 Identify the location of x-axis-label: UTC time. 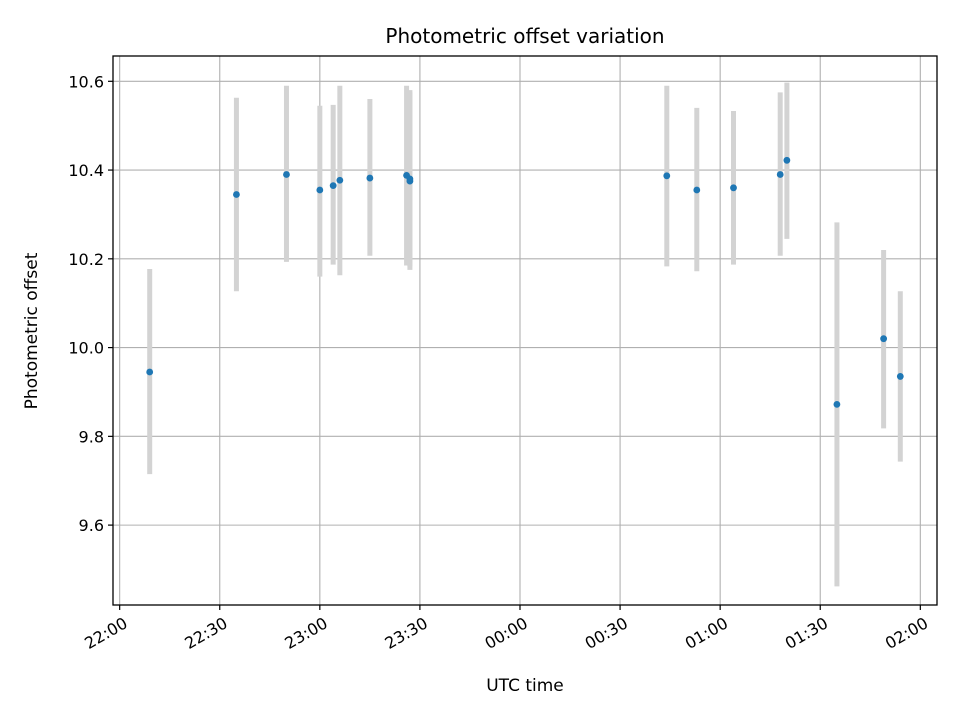
(525, 686).